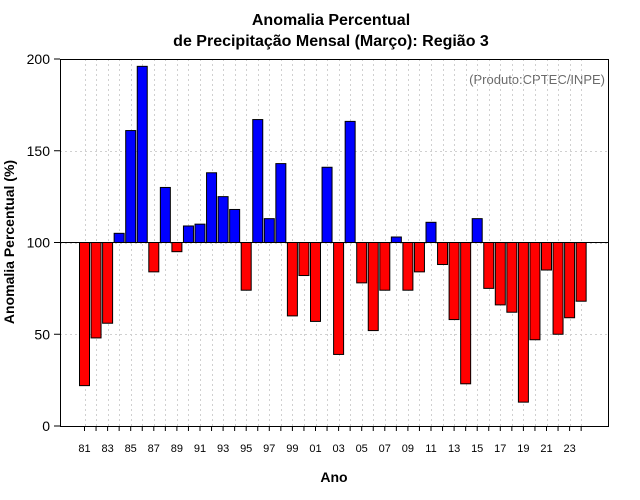 This screenshot has width=640, height=500. Describe the element at coordinates (177, 247) in the screenshot. I see `bar-1989` at that location.